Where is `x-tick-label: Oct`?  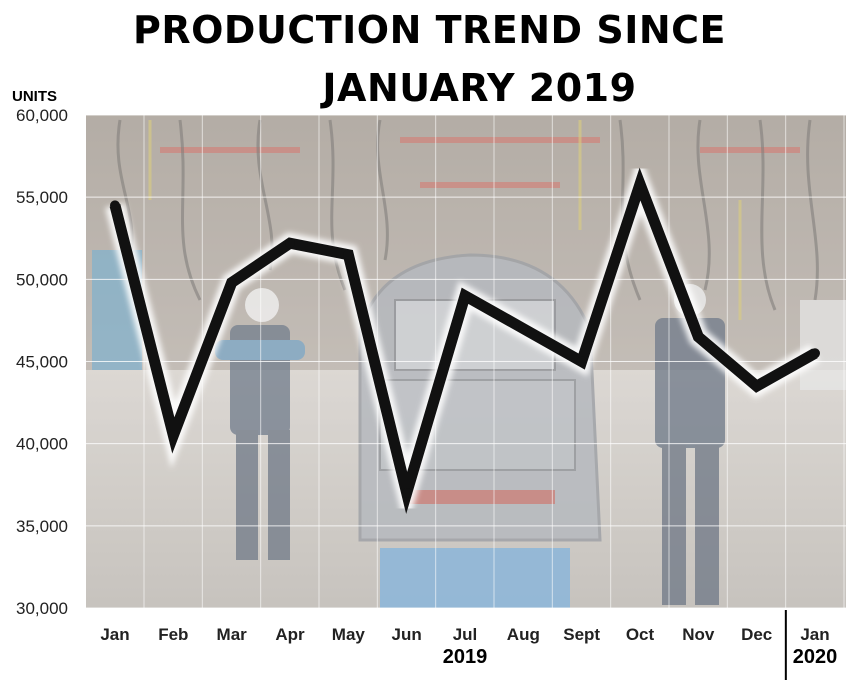
x-tick-label: Oct is located at coordinates (640, 634).